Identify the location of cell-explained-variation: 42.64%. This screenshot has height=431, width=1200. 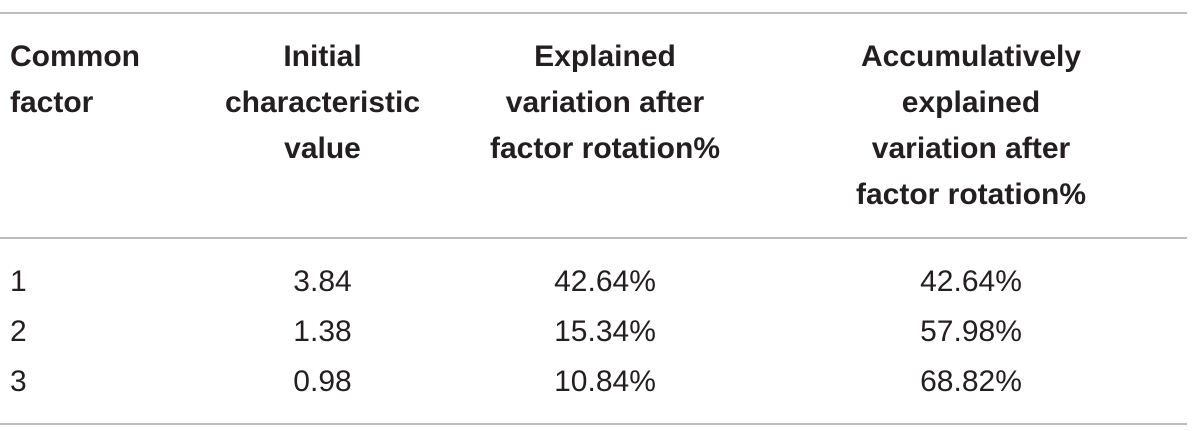
(605, 281).